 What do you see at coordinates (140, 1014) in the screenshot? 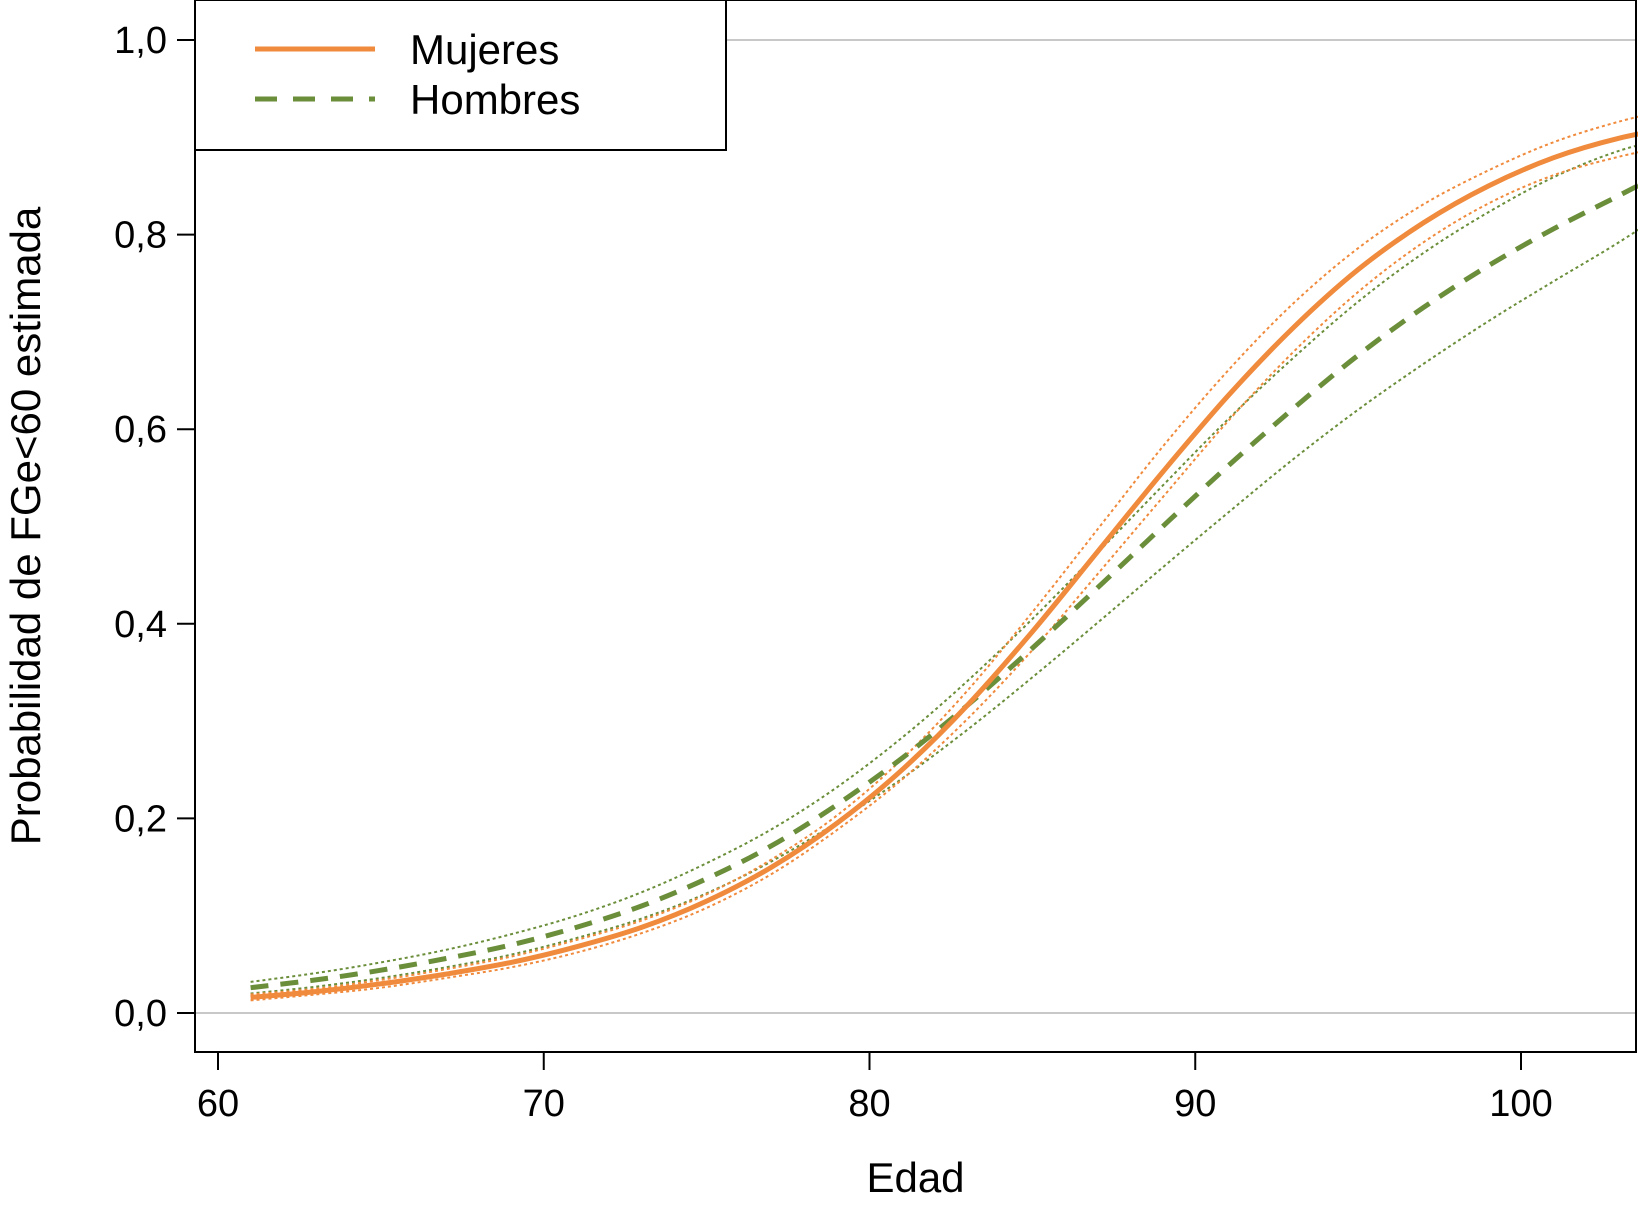
I see `y-tick-label: 0,0` at bounding box center [140, 1014].